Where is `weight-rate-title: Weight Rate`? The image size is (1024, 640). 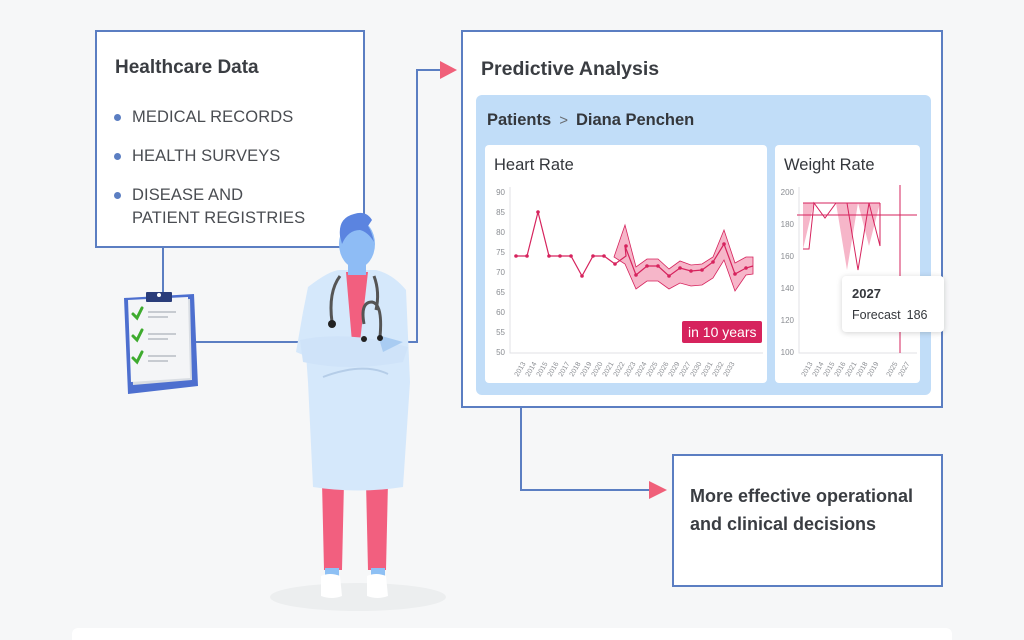
weight-rate-title: Weight Rate is located at coordinates (829, 165).